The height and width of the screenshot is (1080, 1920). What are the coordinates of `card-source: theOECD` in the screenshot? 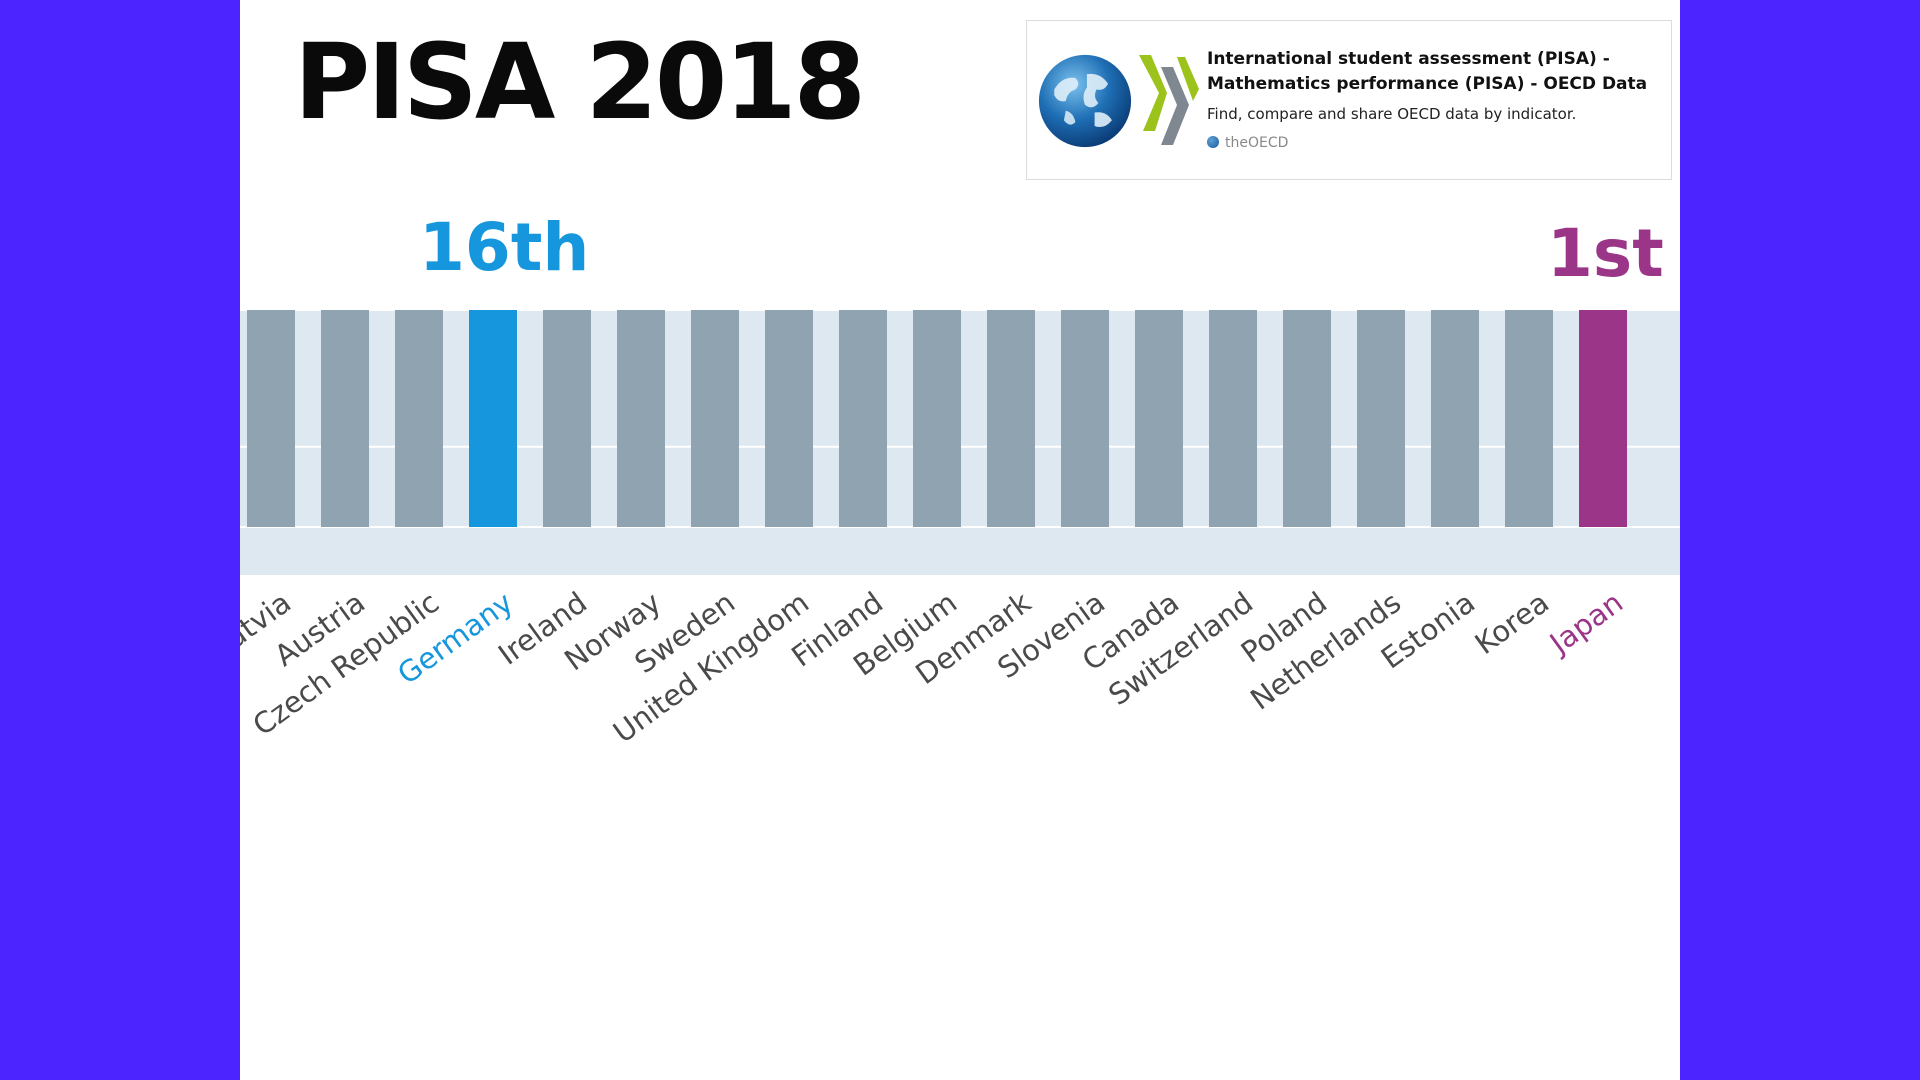 It's located at (1247, 143).